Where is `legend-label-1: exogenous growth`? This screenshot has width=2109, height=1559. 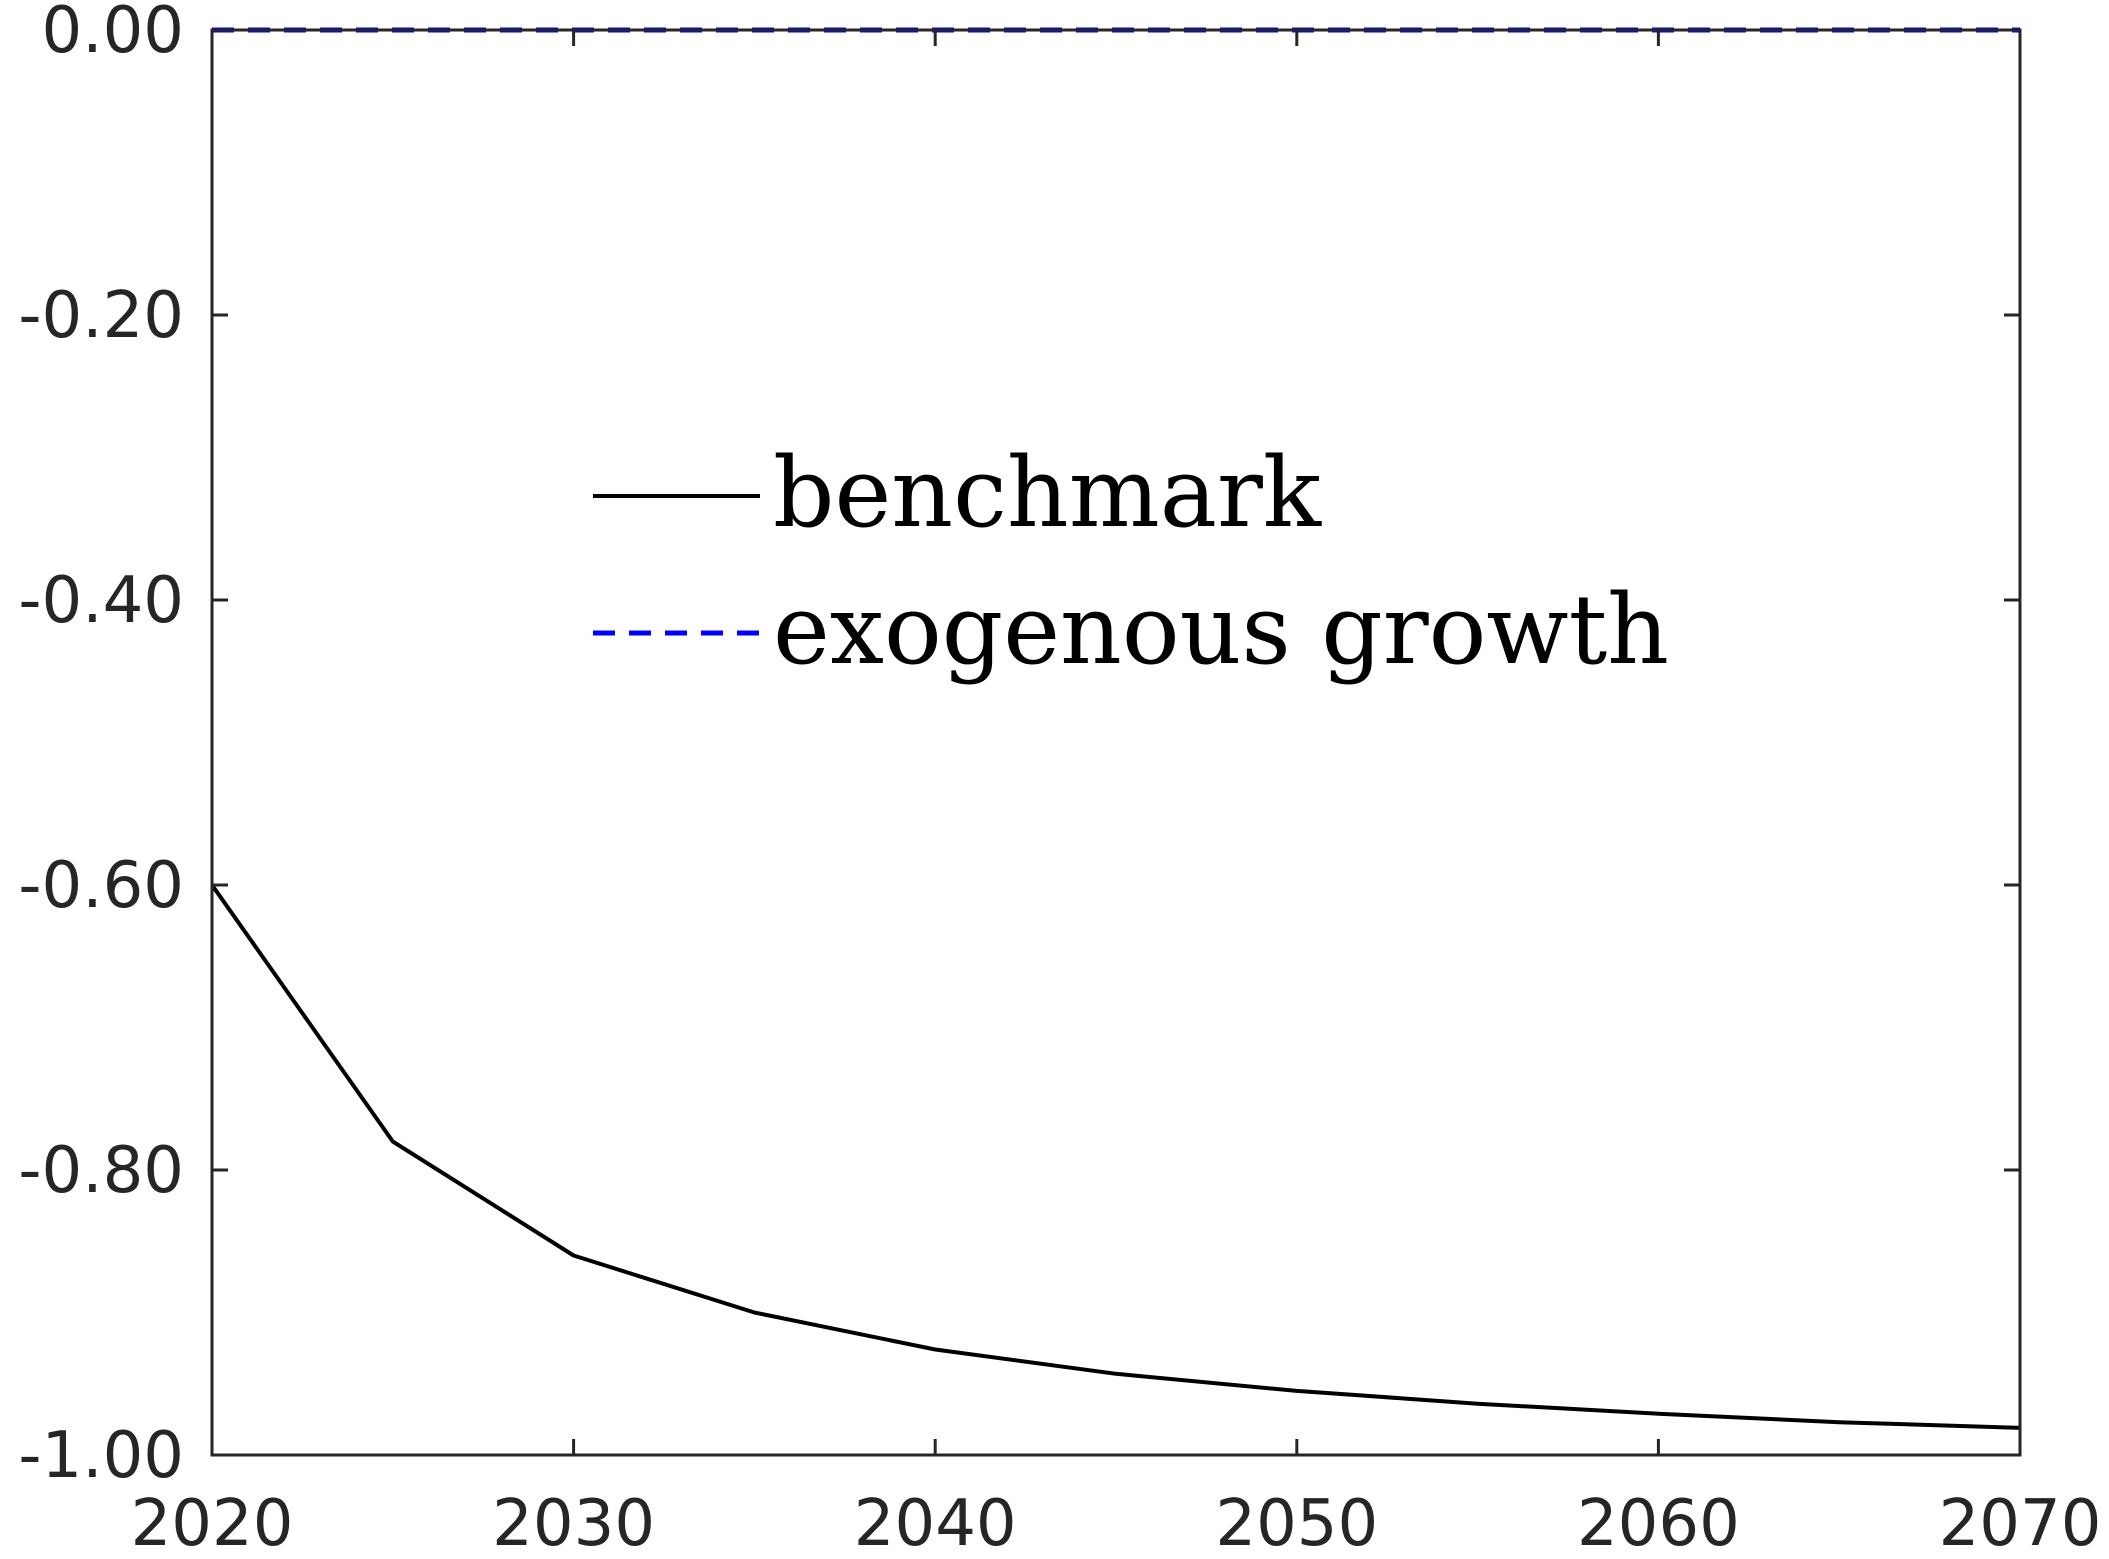
legend-label-1: exogenous growth is located at coordinates (1221, 630).